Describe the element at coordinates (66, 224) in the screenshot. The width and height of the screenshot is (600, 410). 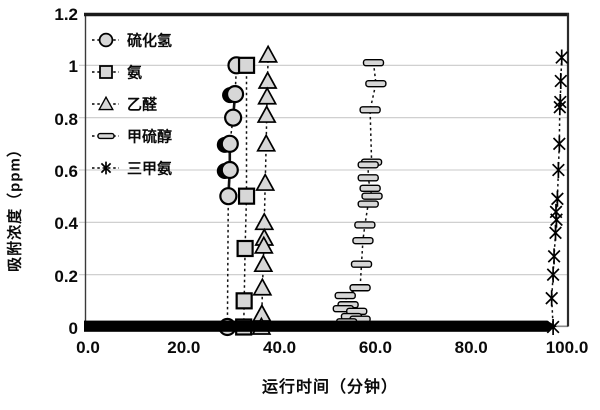
I see `y-tick-label: 0.4` at that location.